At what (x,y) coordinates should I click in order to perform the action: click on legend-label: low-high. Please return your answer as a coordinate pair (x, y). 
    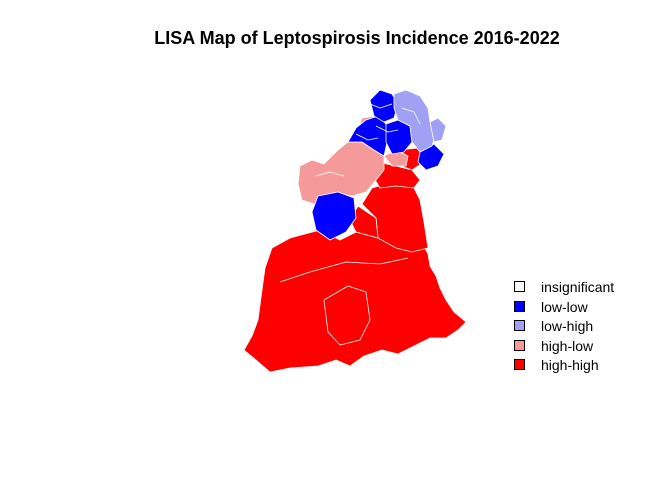
    Looking at the image, I should click on (567, 326).